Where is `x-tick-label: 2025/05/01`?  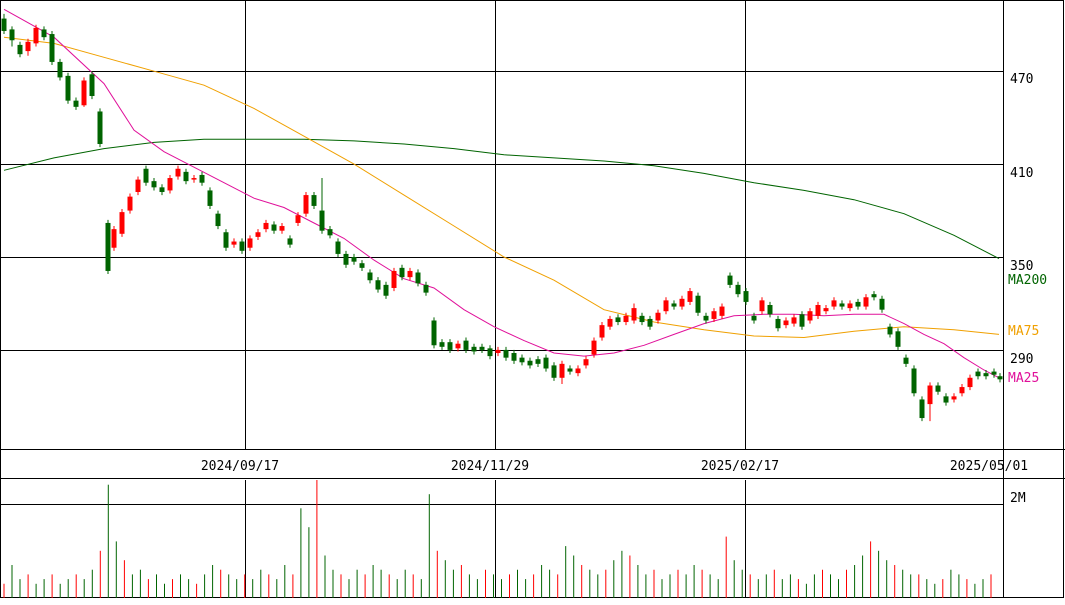
x-tick-label: 2025/05/01 is located at coordinates (989, 466).